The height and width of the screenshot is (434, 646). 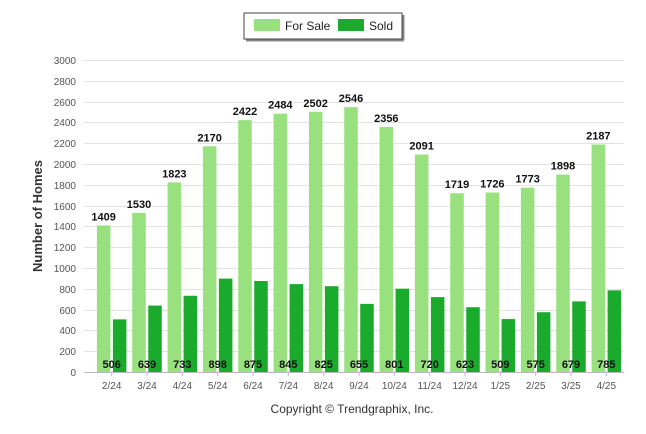 What do you see at coordinates (289, 386) in the screenshot?
I see `x-tick-label: 7/24` at bounding box center [289, 386].